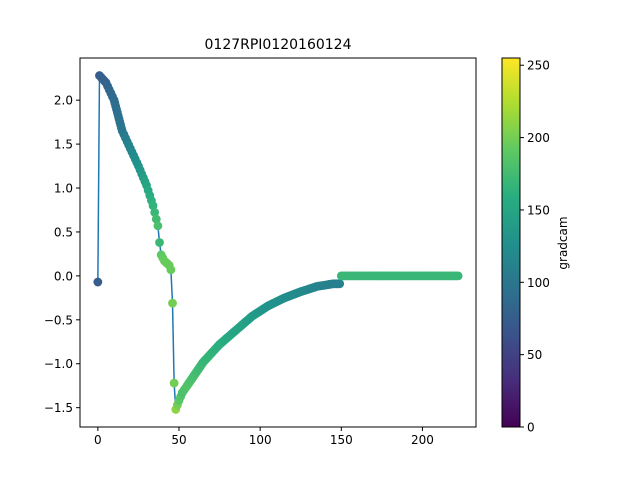 The height and width of the screenshot is (484, 640). What do you see at coordinates (534, 355) in the screenshot?
I see `colorbar-tick-label: 50` at bounding box center [534, 355].